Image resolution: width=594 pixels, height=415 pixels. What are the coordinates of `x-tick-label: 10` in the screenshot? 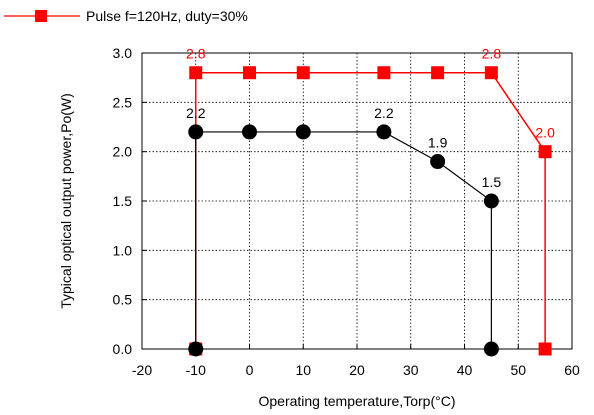 It's located at (303, 370).